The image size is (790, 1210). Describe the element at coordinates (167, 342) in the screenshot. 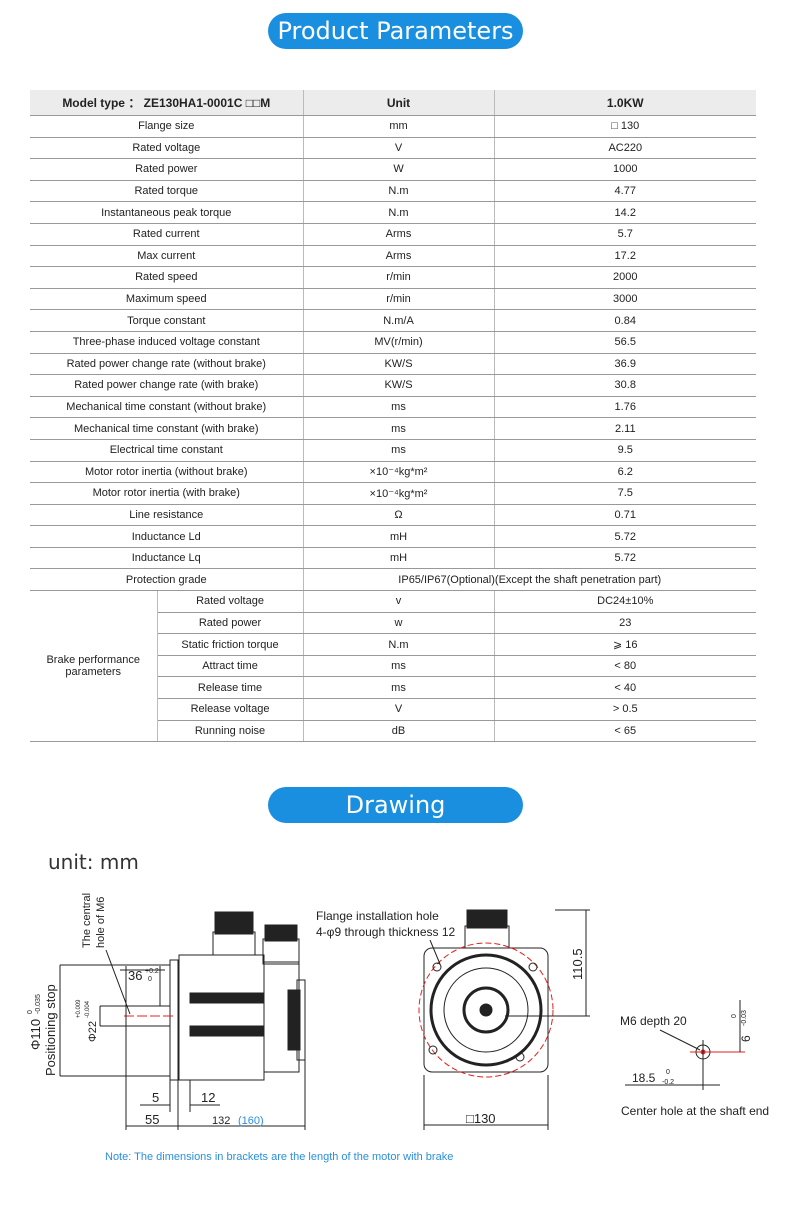

I see `param-name: Three-phase induced voltage constant` at that location.